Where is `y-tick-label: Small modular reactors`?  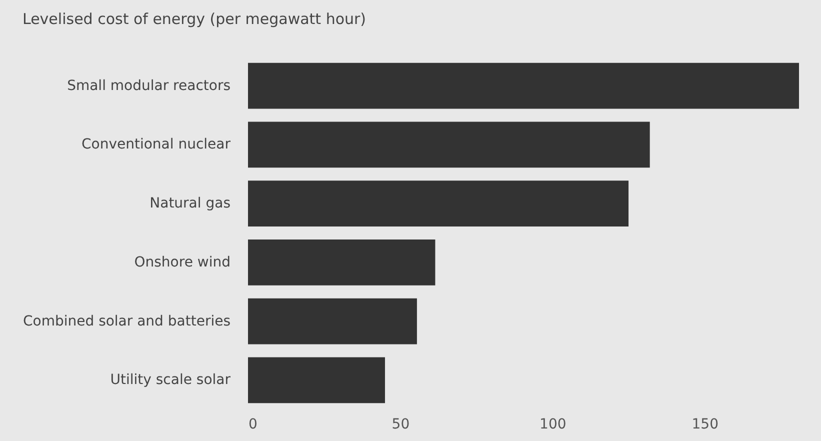 y-tick-label: Small modular reactors is located at coordinates (148, 86).